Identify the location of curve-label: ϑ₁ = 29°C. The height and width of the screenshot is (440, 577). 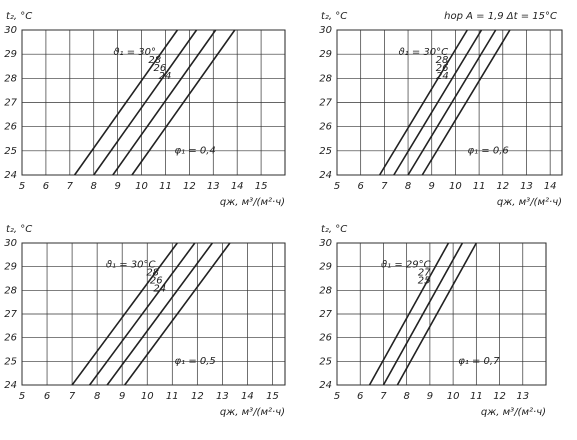
(406, 264).